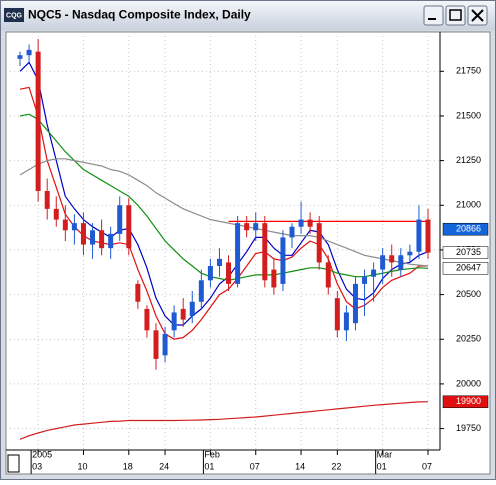 The width and height of the screenshot is (496, 485). I want to click on x-tick-label: 22, so click(336, 466).